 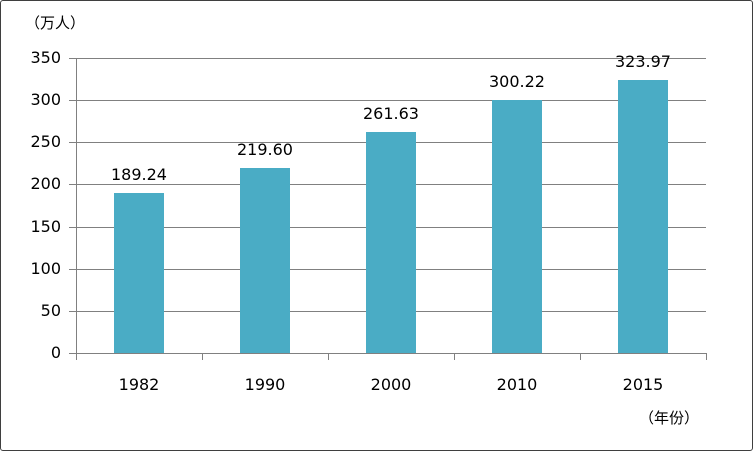 I want to click on y-axis-tick-label: 200, so click(x=45, y=184).